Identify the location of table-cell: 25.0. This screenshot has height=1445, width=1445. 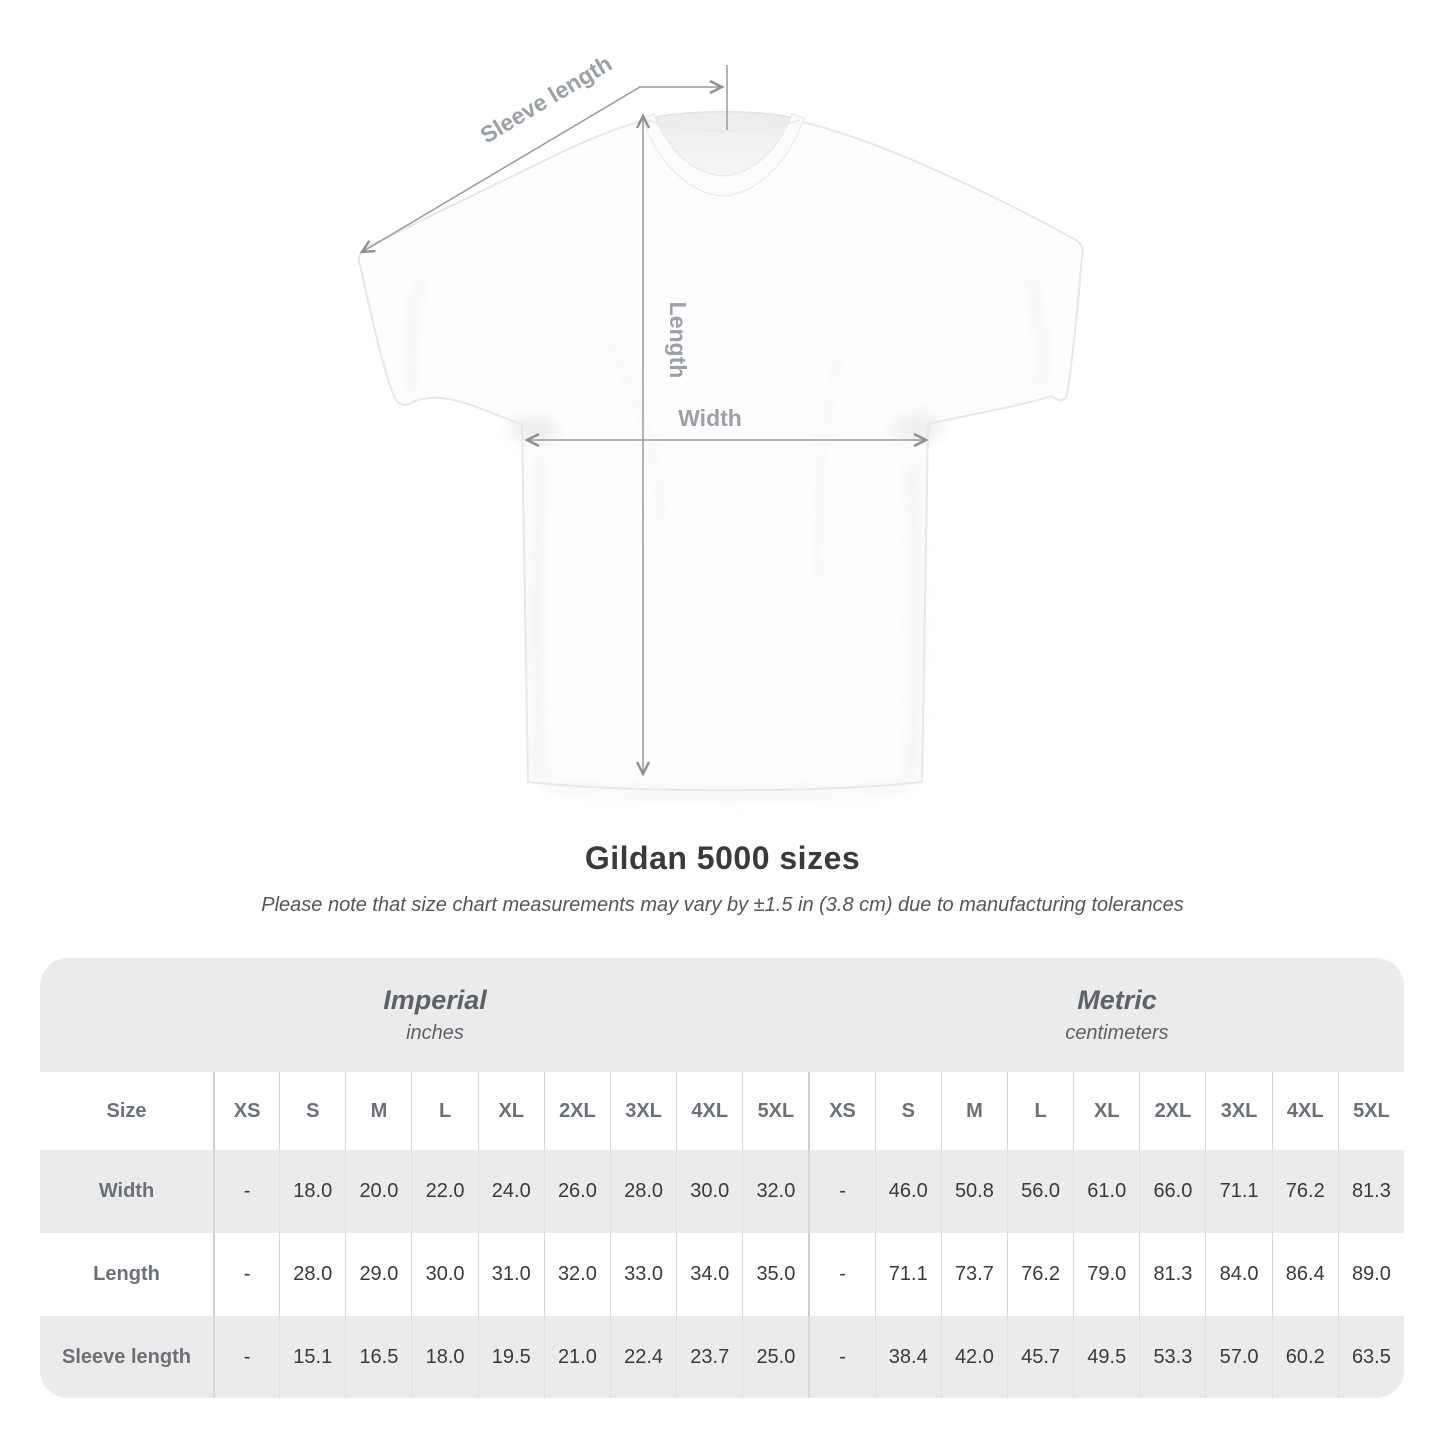
(775, 1357).